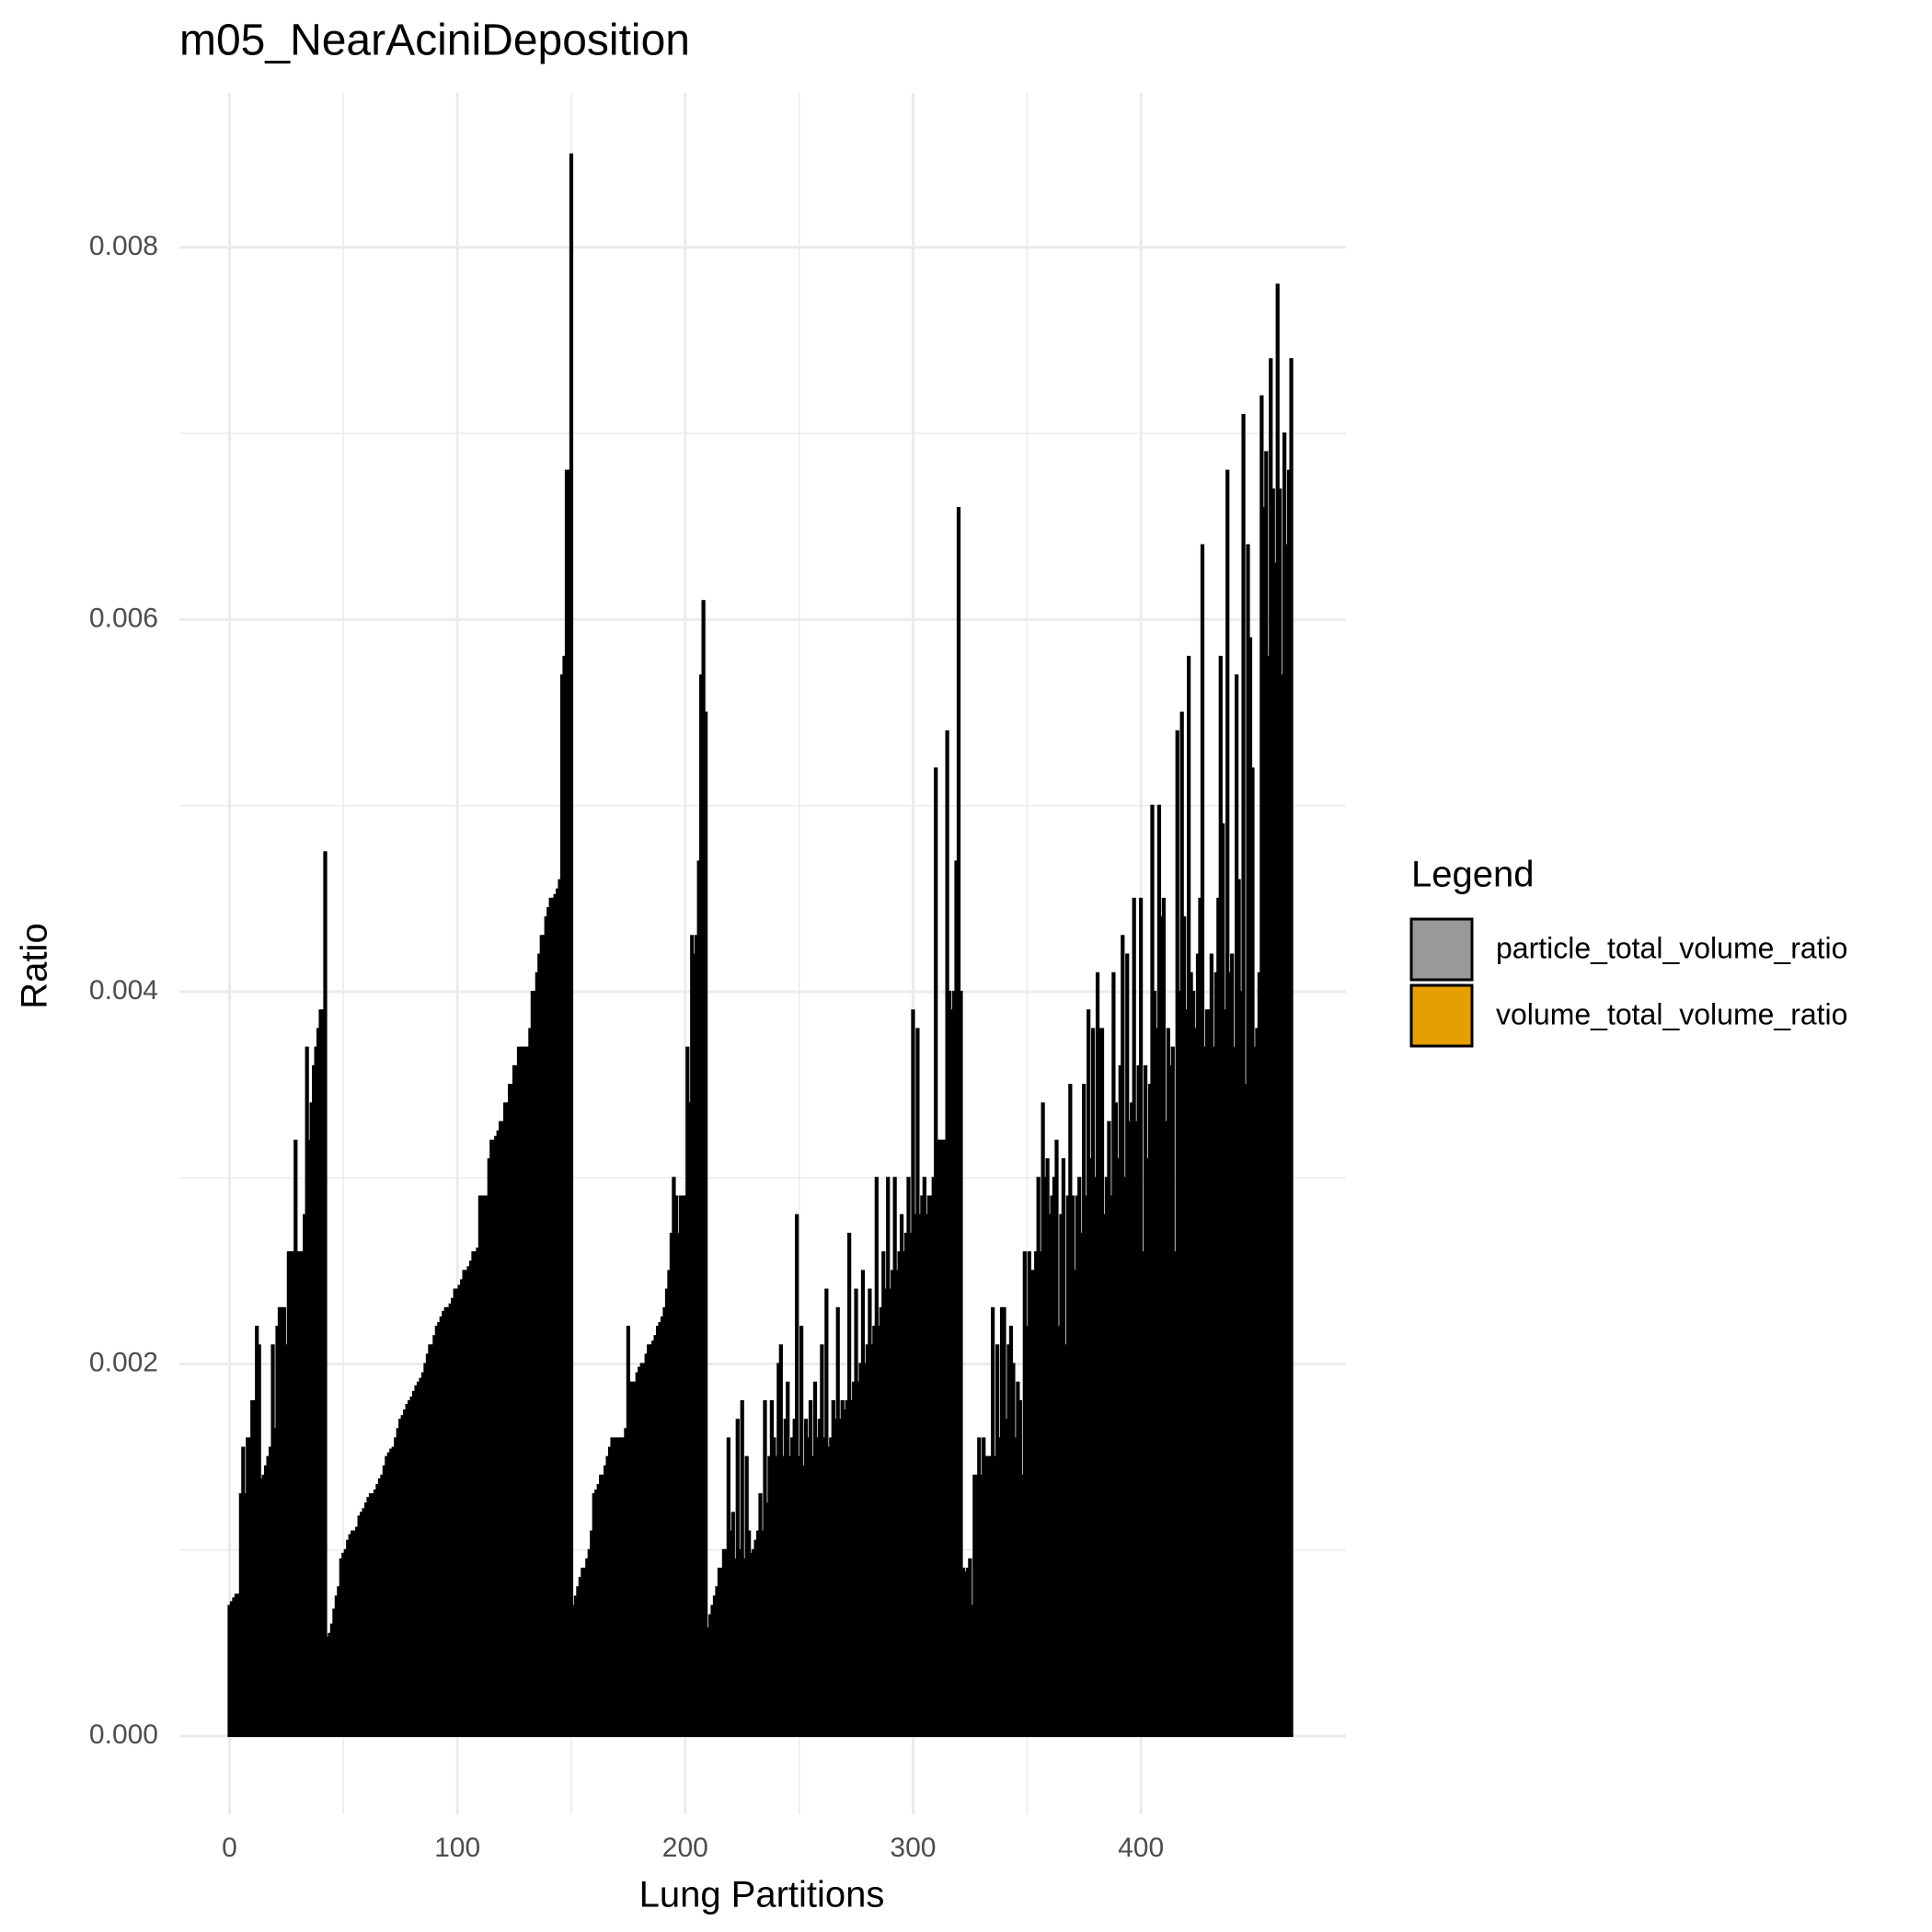  Describe the element at coordinates (685, 1848) in the screenshot. I see `x-tick-label: 200` at that location.